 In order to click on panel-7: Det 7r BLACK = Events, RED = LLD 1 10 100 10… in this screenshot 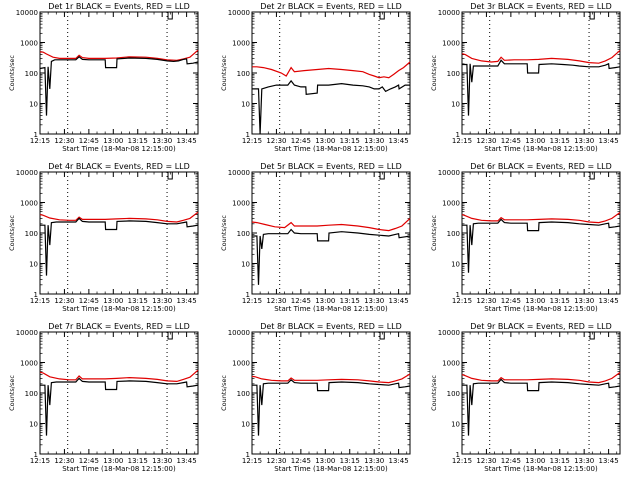, I will do `click(103, 397)`.